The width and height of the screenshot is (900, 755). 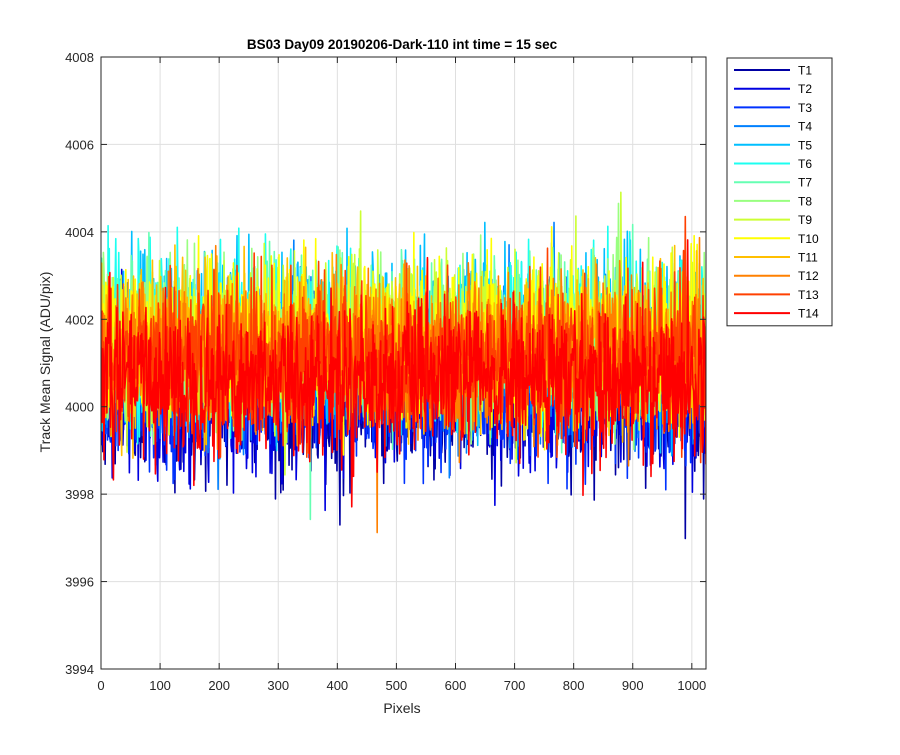 What do you see at coordinates (805, 183) in the screenshot?
I see `legend-label-t7: T7` at bounding box center [805, 183].